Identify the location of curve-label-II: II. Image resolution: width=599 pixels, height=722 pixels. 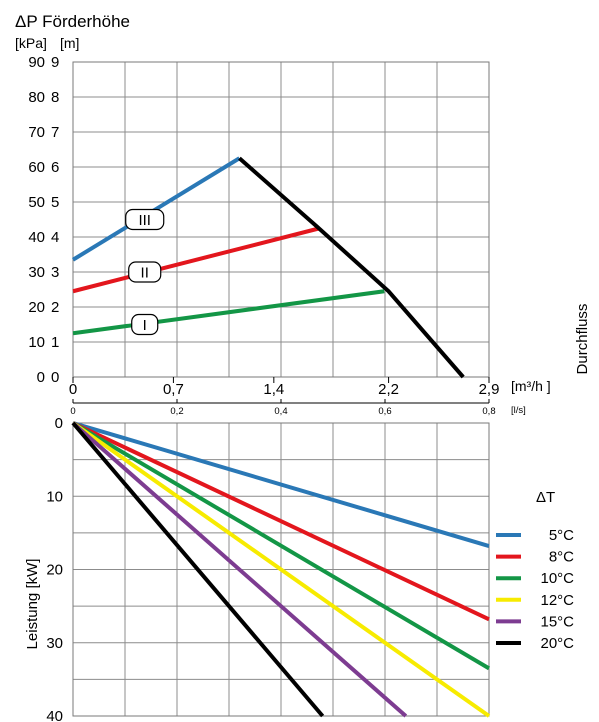
(145, 273).